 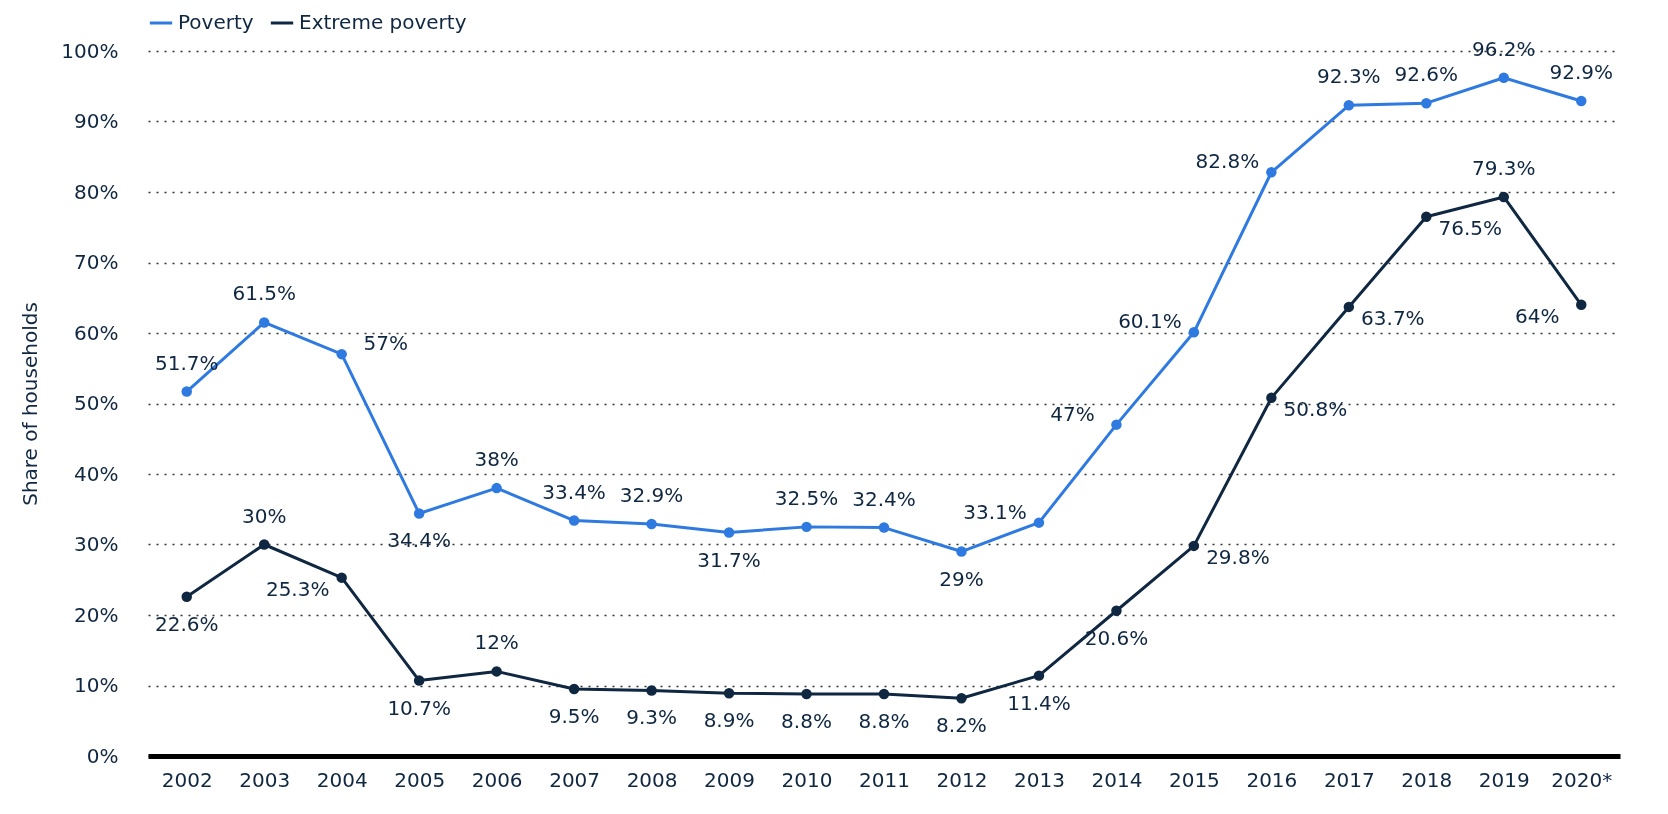 I want to click on y-tick-label: 0%, so click(x=102, y=755).